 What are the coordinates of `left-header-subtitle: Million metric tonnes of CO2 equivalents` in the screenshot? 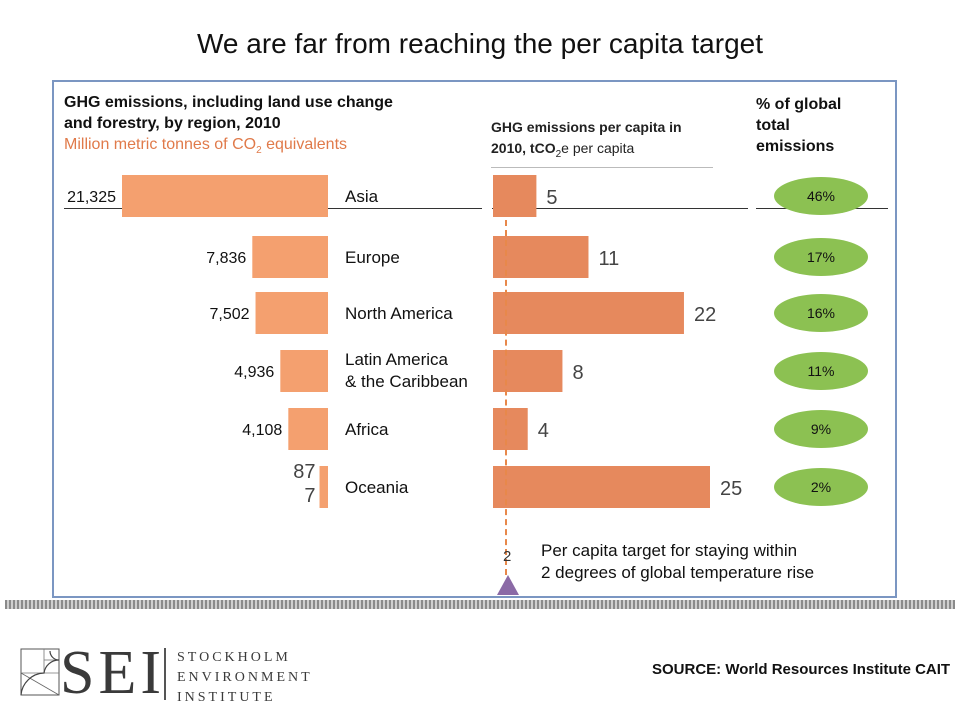 It's located at (206, 146).